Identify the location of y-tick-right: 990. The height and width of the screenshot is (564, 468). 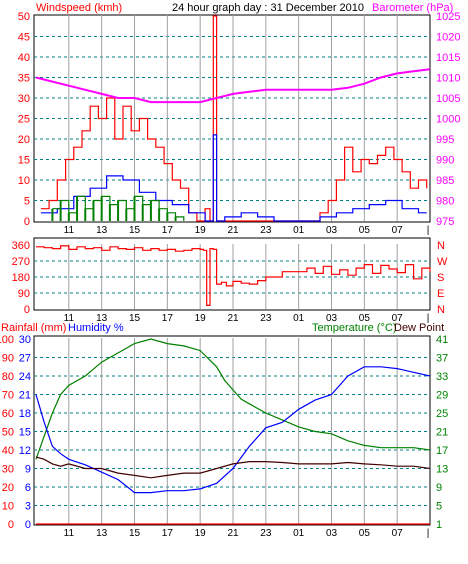
(445, 161).